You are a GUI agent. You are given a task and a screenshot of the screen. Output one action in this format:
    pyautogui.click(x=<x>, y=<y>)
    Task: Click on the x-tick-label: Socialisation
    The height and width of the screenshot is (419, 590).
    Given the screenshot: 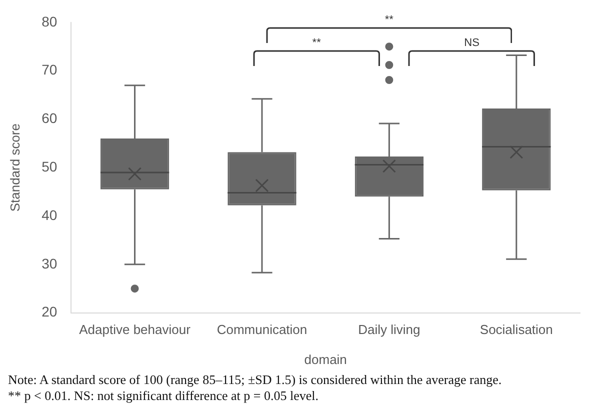 What is the action you would take?
    pyautogui.click(x=516, y=330)
    